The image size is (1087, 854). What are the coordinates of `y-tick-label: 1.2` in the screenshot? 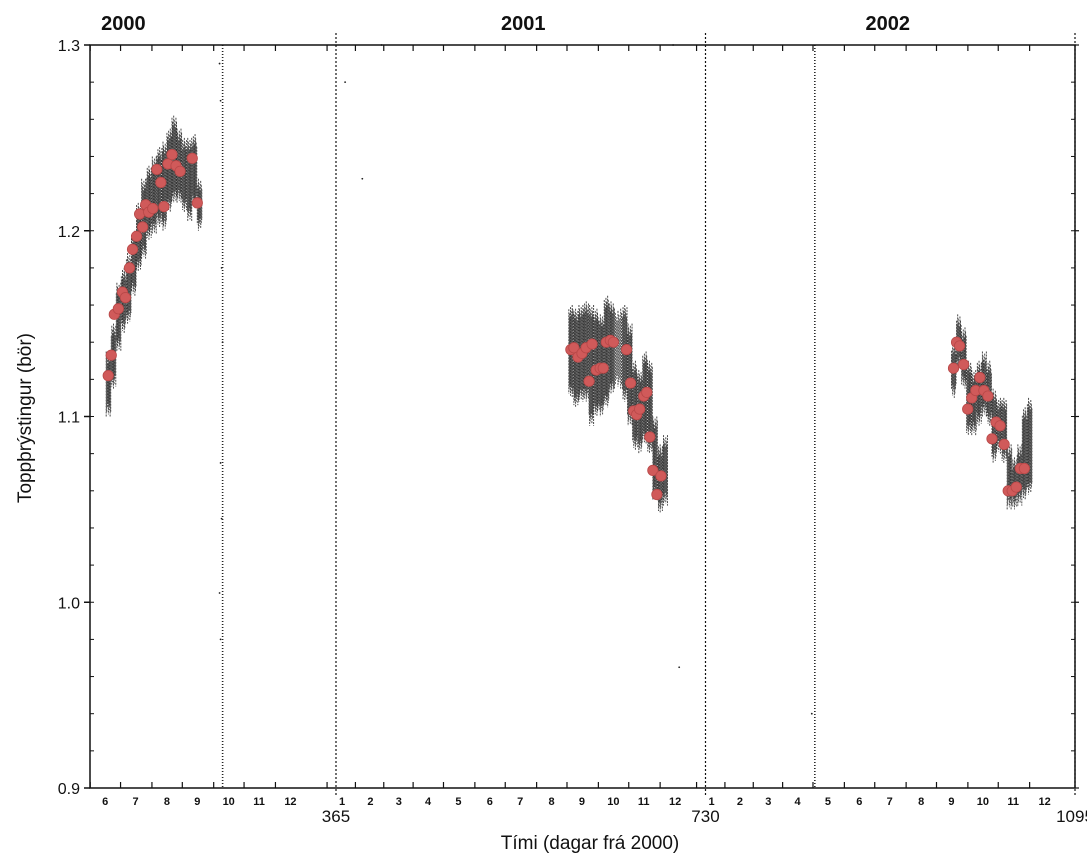 It's located at (69, 232).